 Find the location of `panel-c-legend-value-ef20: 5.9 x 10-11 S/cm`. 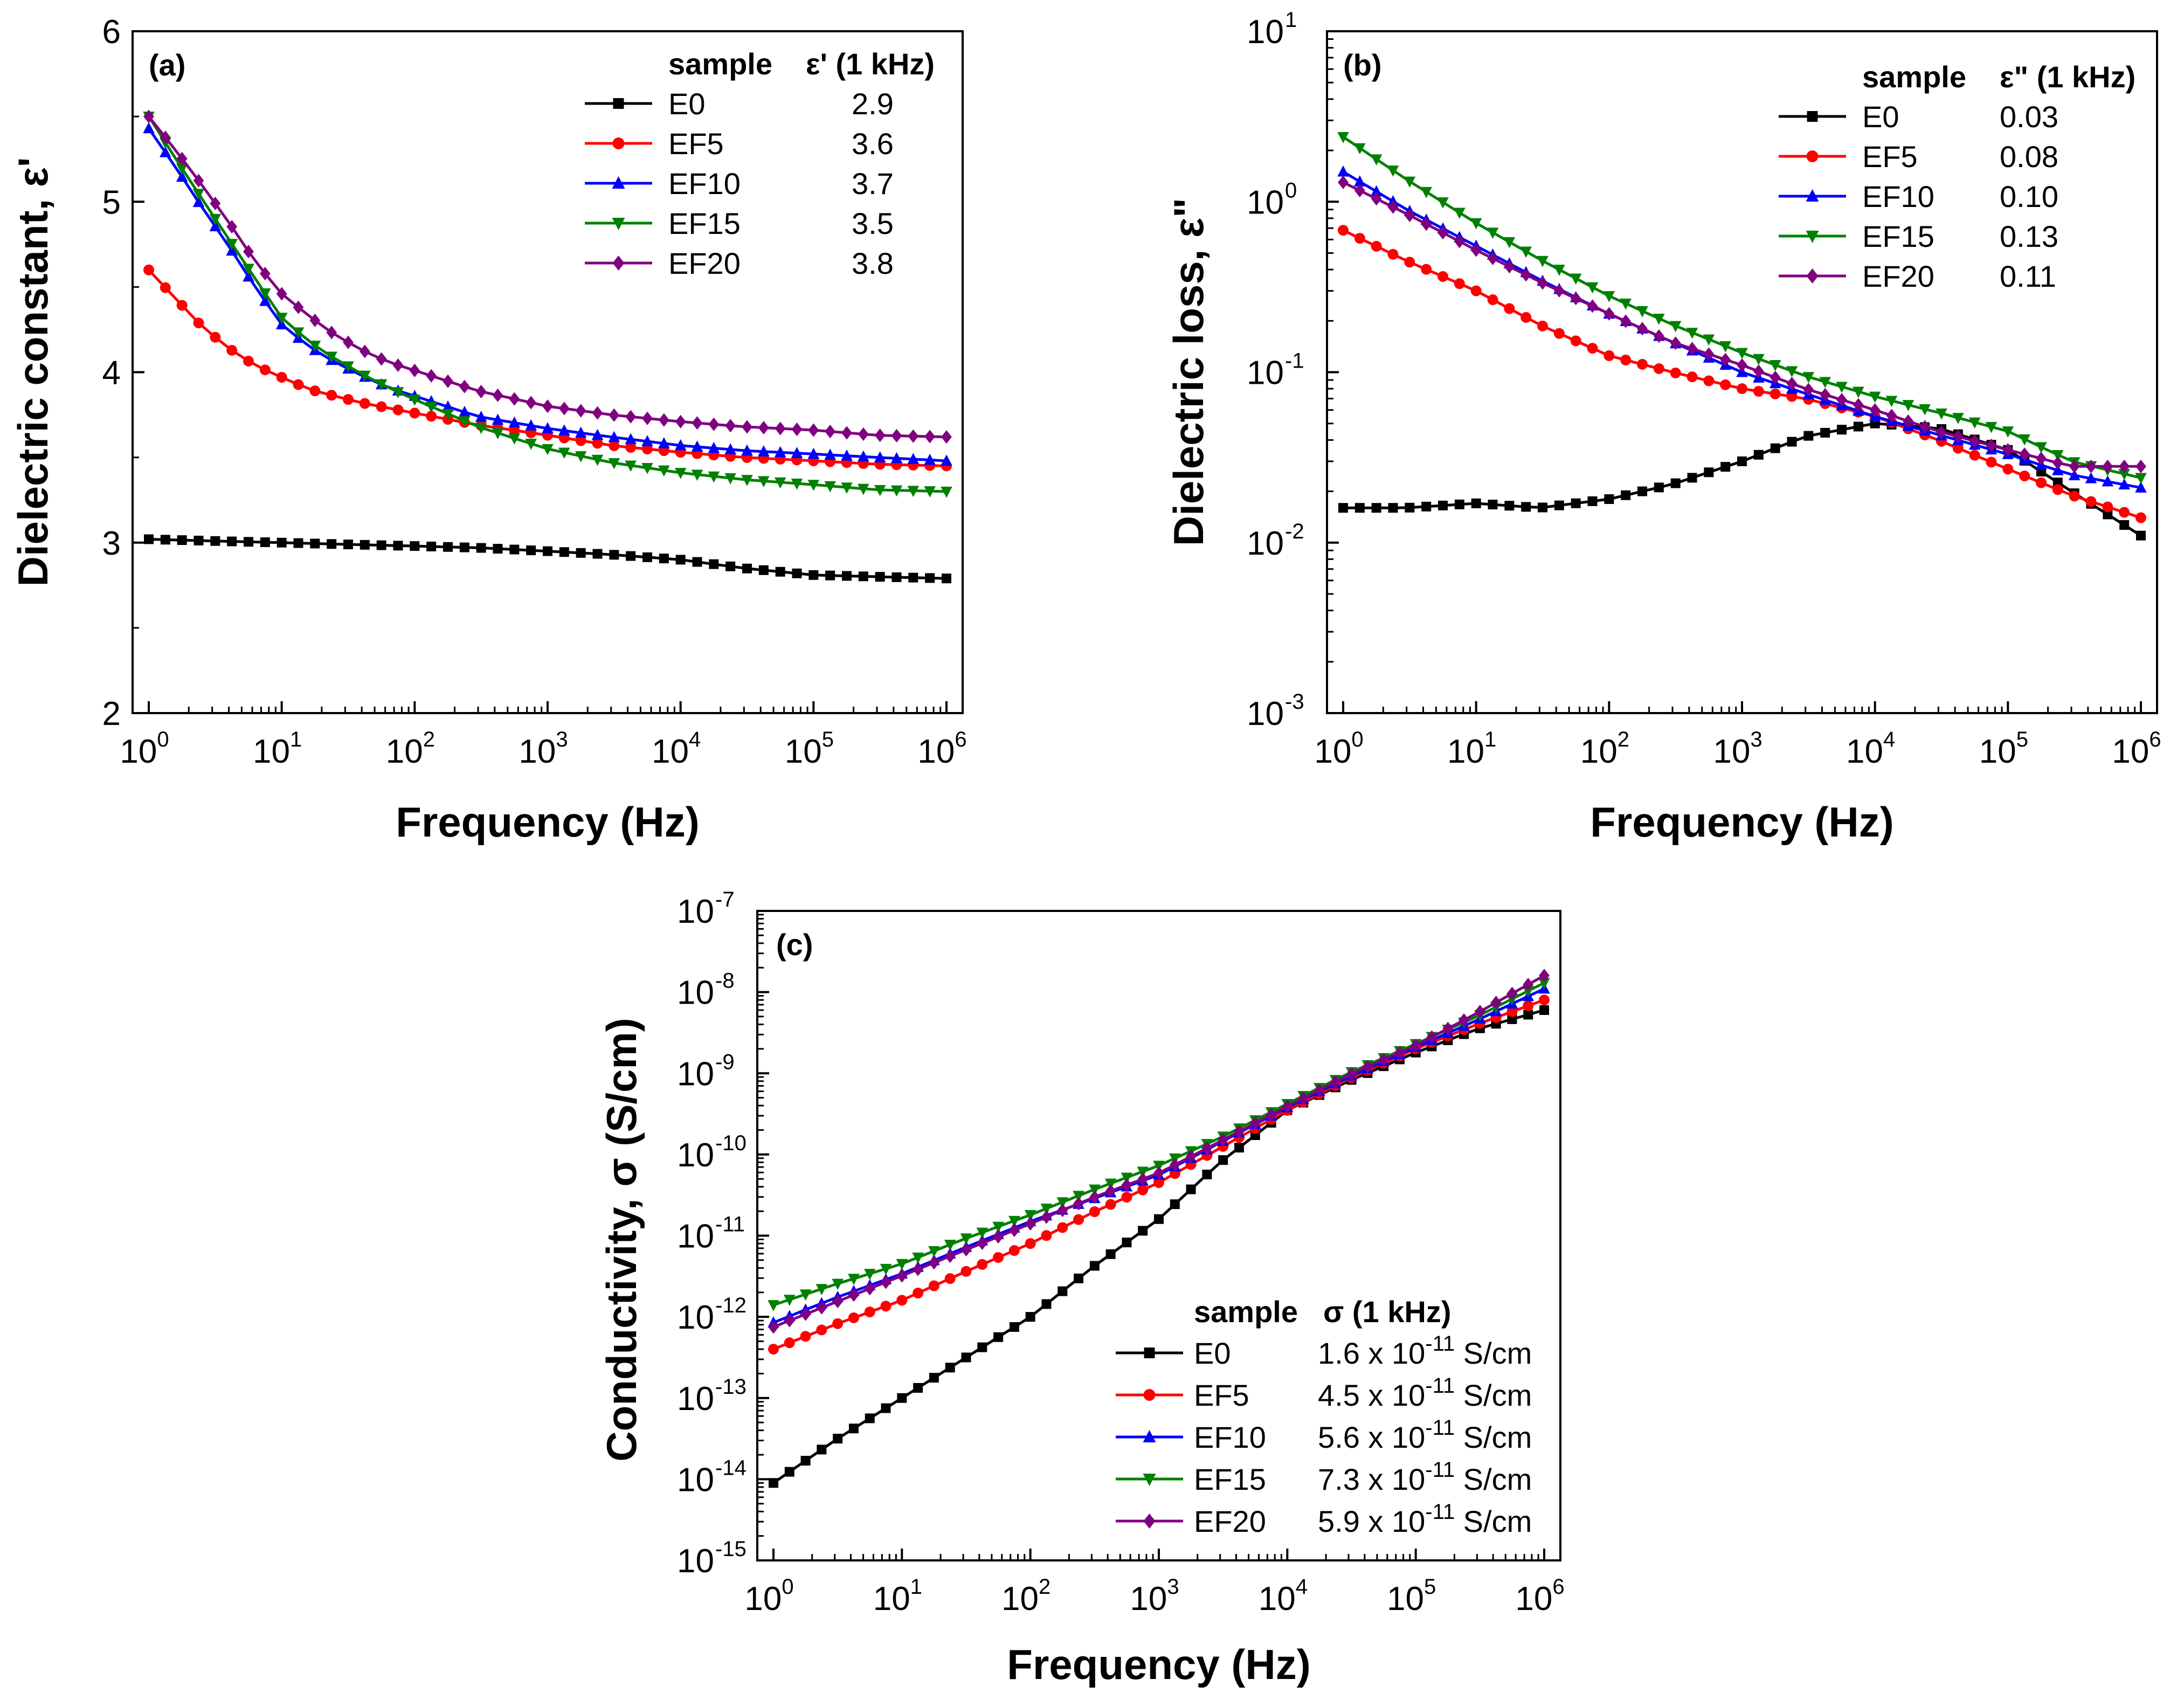

panel-c-legend-value-ef20: 5.9 x 10-11 S/cm is located at coordinates (1425, 1519).